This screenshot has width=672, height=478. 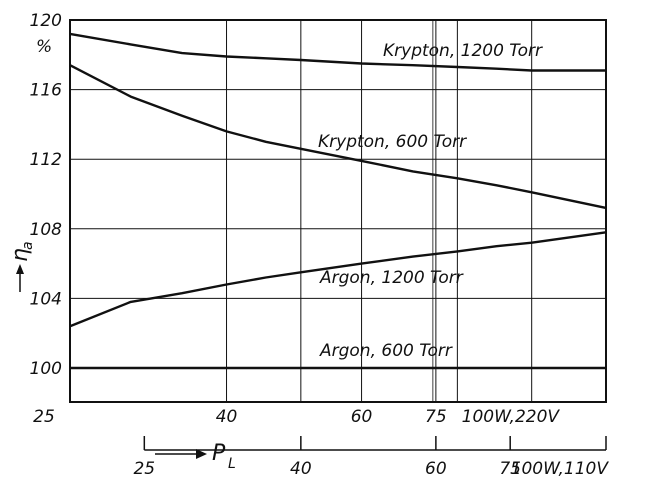 What do you see at coordinates (44, 417) in the screenshot?
I see `x-tick-label-220v: 25` at bounding box center [44, 417].